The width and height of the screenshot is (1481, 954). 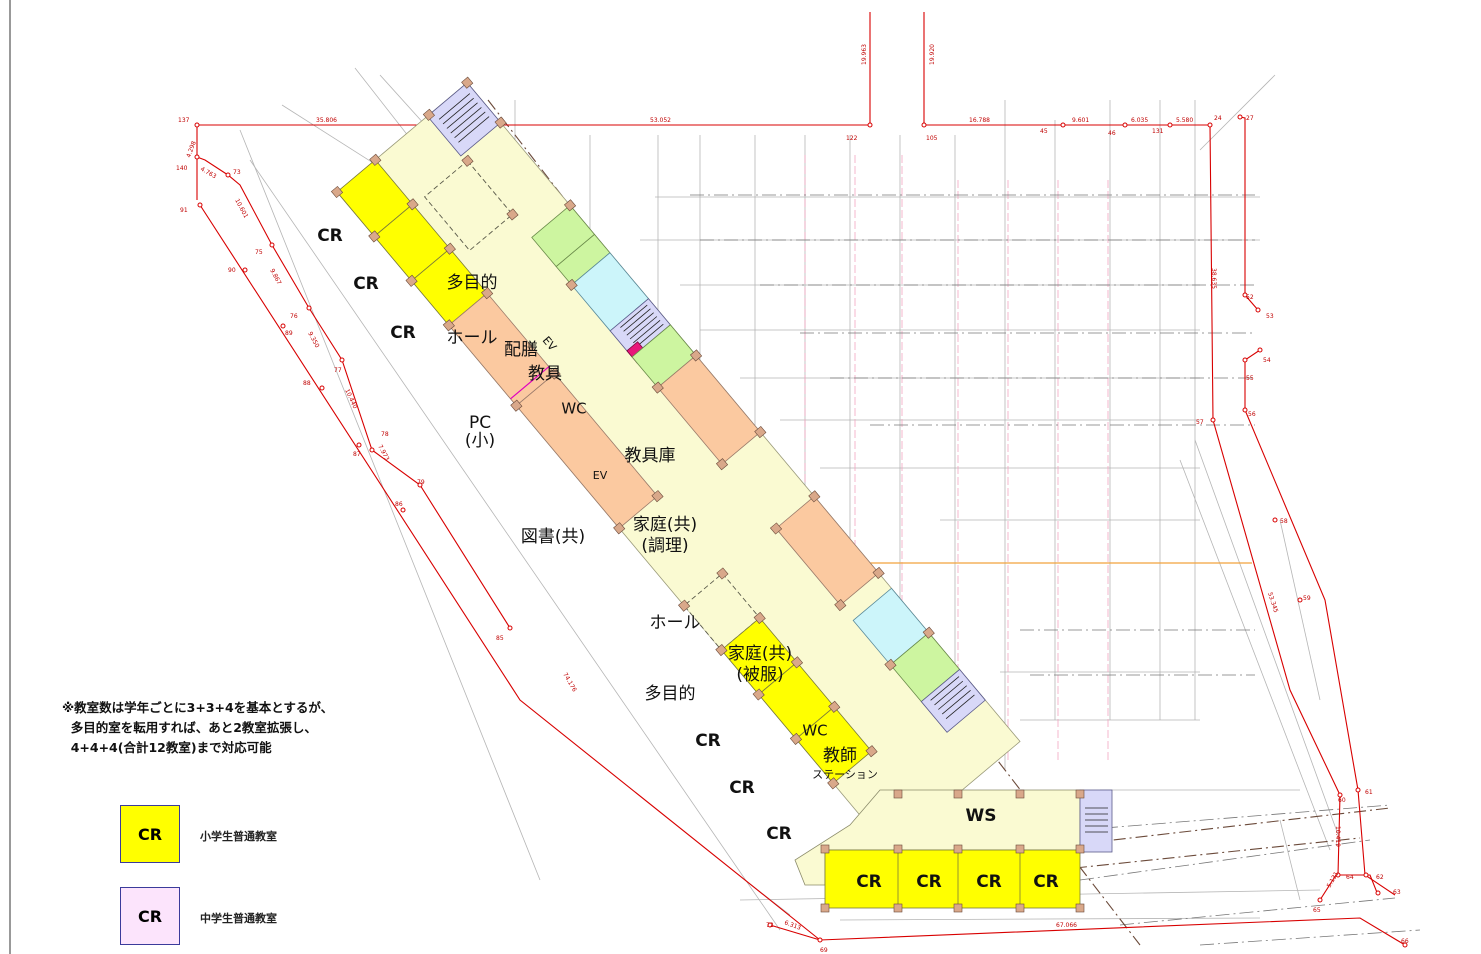 I want to click on pc-label-1: PC, so click(x=480, y=423).